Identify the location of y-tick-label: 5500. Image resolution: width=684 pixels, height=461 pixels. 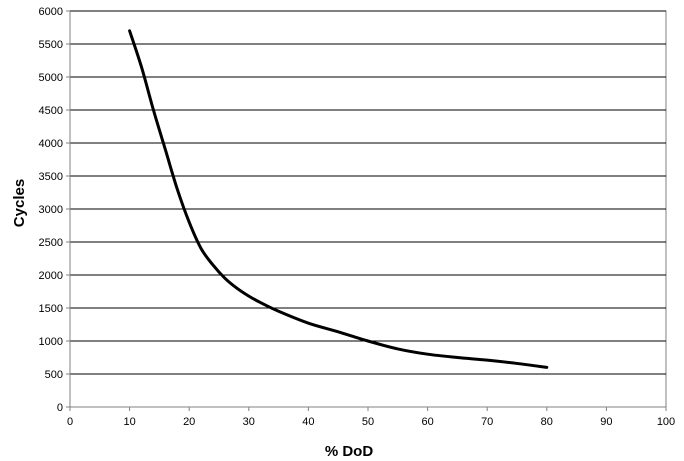
(51, 45).